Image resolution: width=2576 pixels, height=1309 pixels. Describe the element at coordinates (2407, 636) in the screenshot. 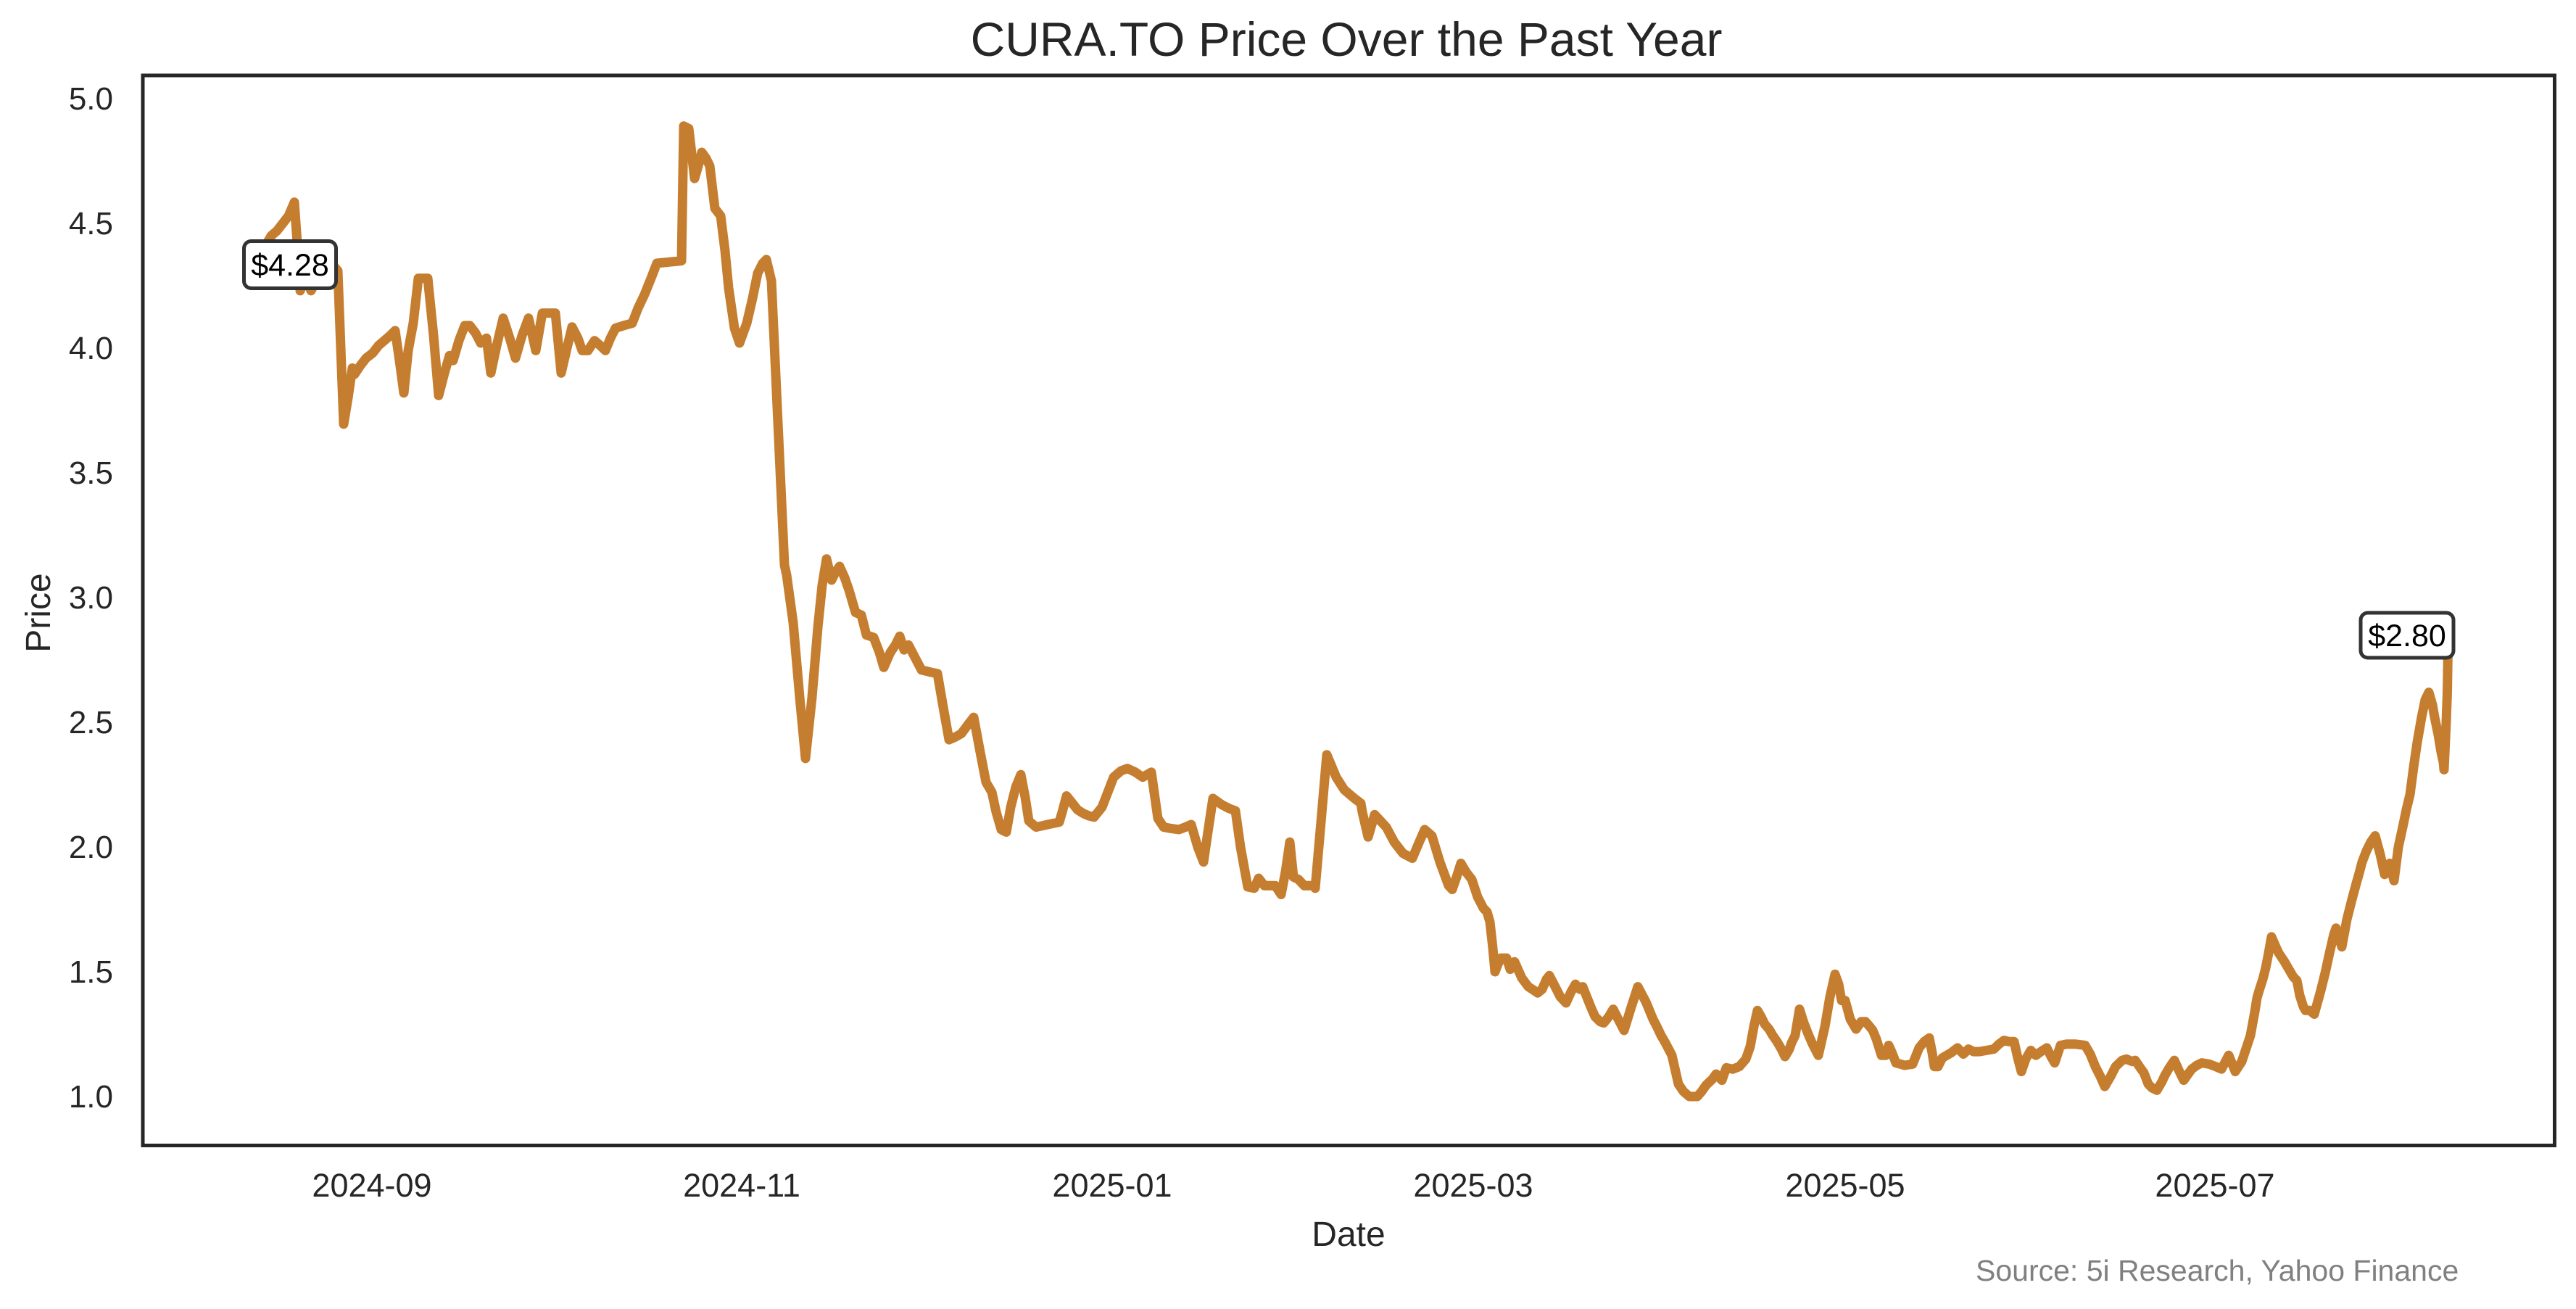

I see `svg-text: $2.80` at that location.